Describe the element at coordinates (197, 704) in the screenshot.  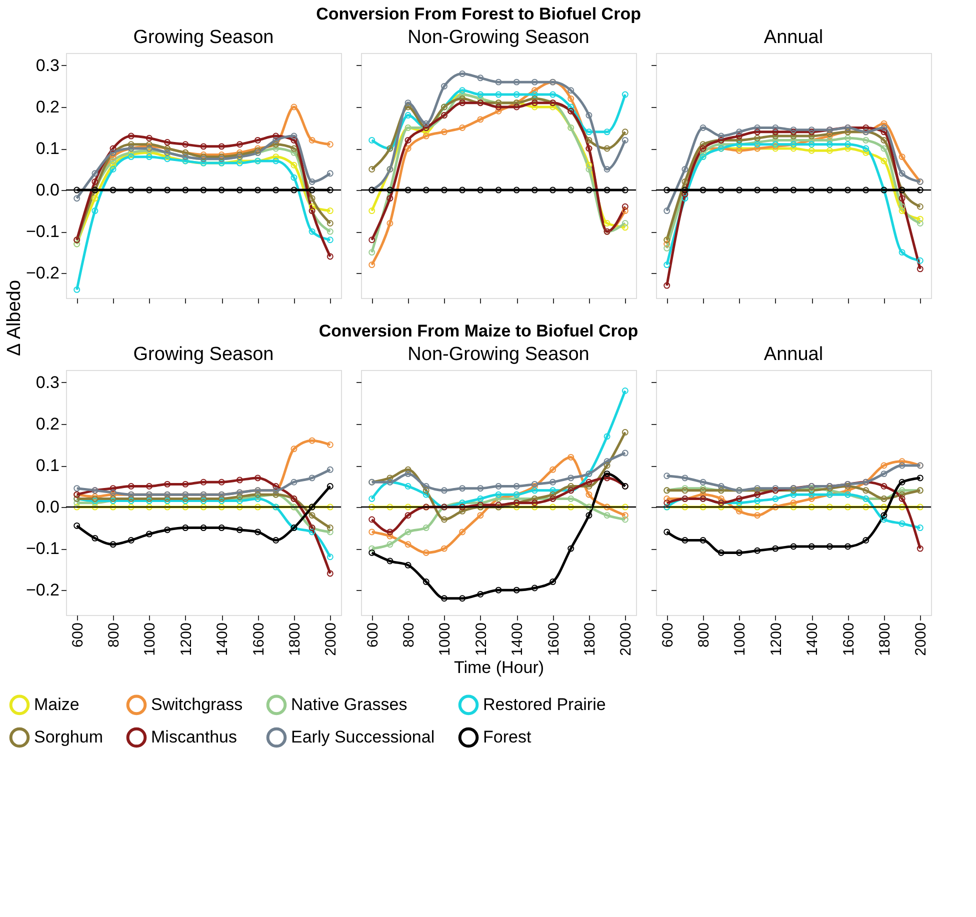
I see `legend-label: Switchgrass` at that location.